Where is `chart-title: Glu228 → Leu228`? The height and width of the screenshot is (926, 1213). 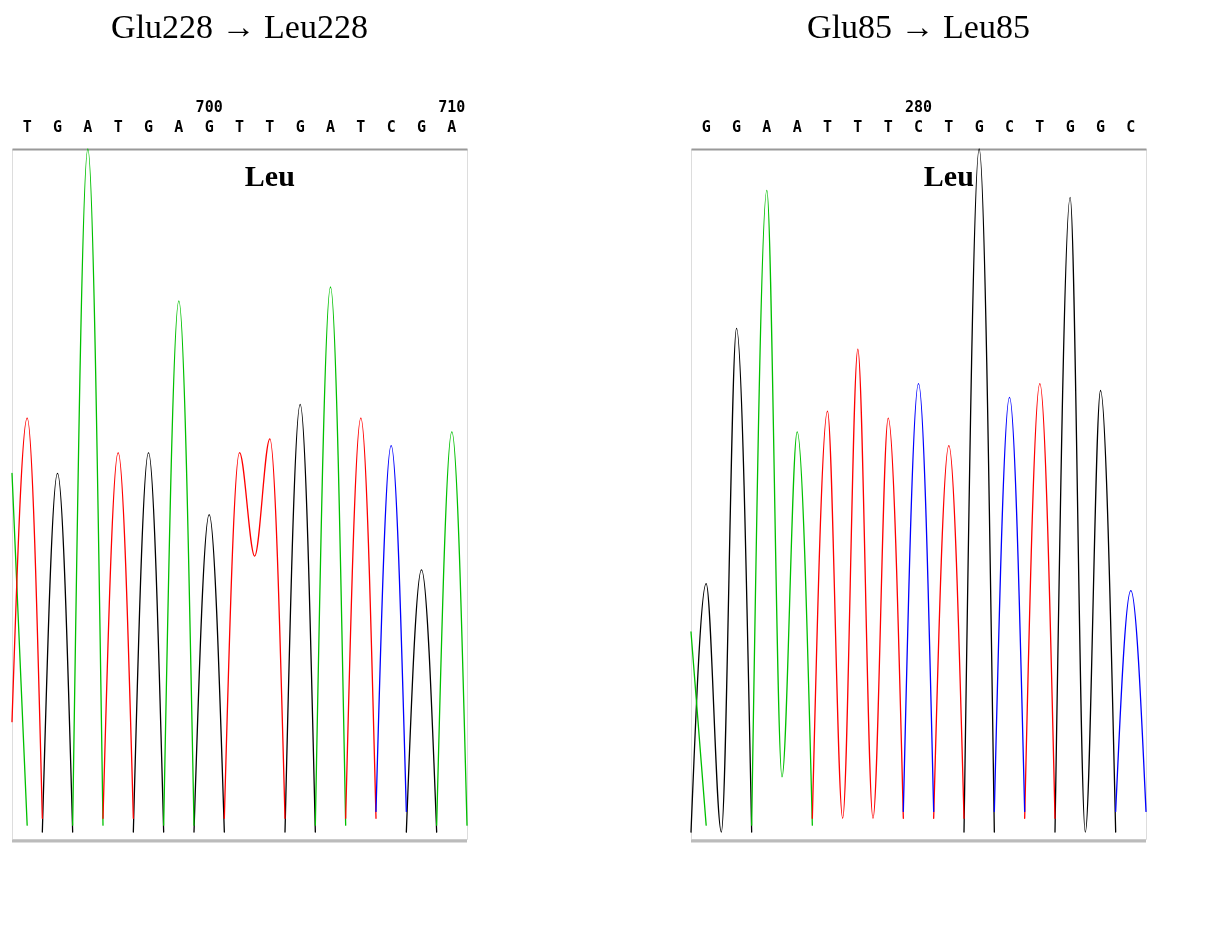
chart-title: Glu228 → Leu228 is located at coordinates (239, 26).